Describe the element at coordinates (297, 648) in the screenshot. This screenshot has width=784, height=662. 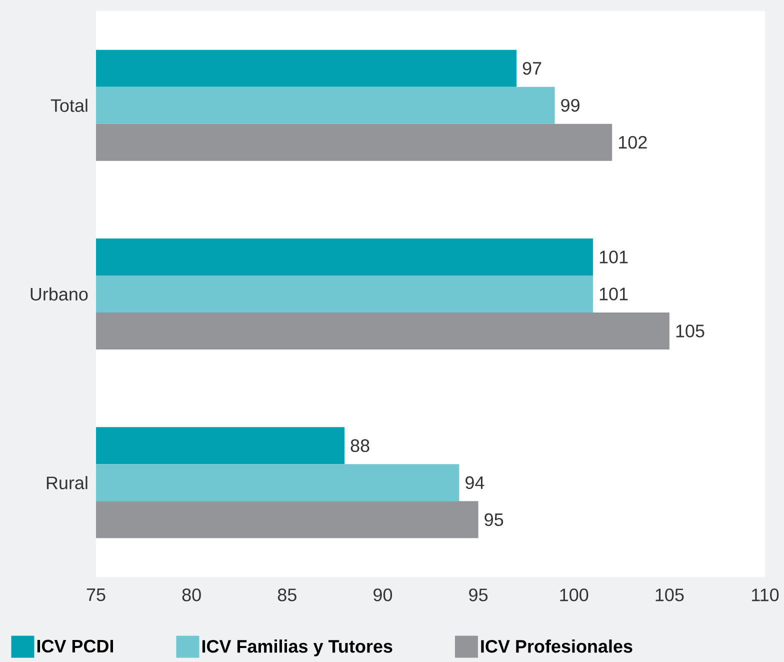
I see `legend-label: ICV Familias y Tutores` at that location.